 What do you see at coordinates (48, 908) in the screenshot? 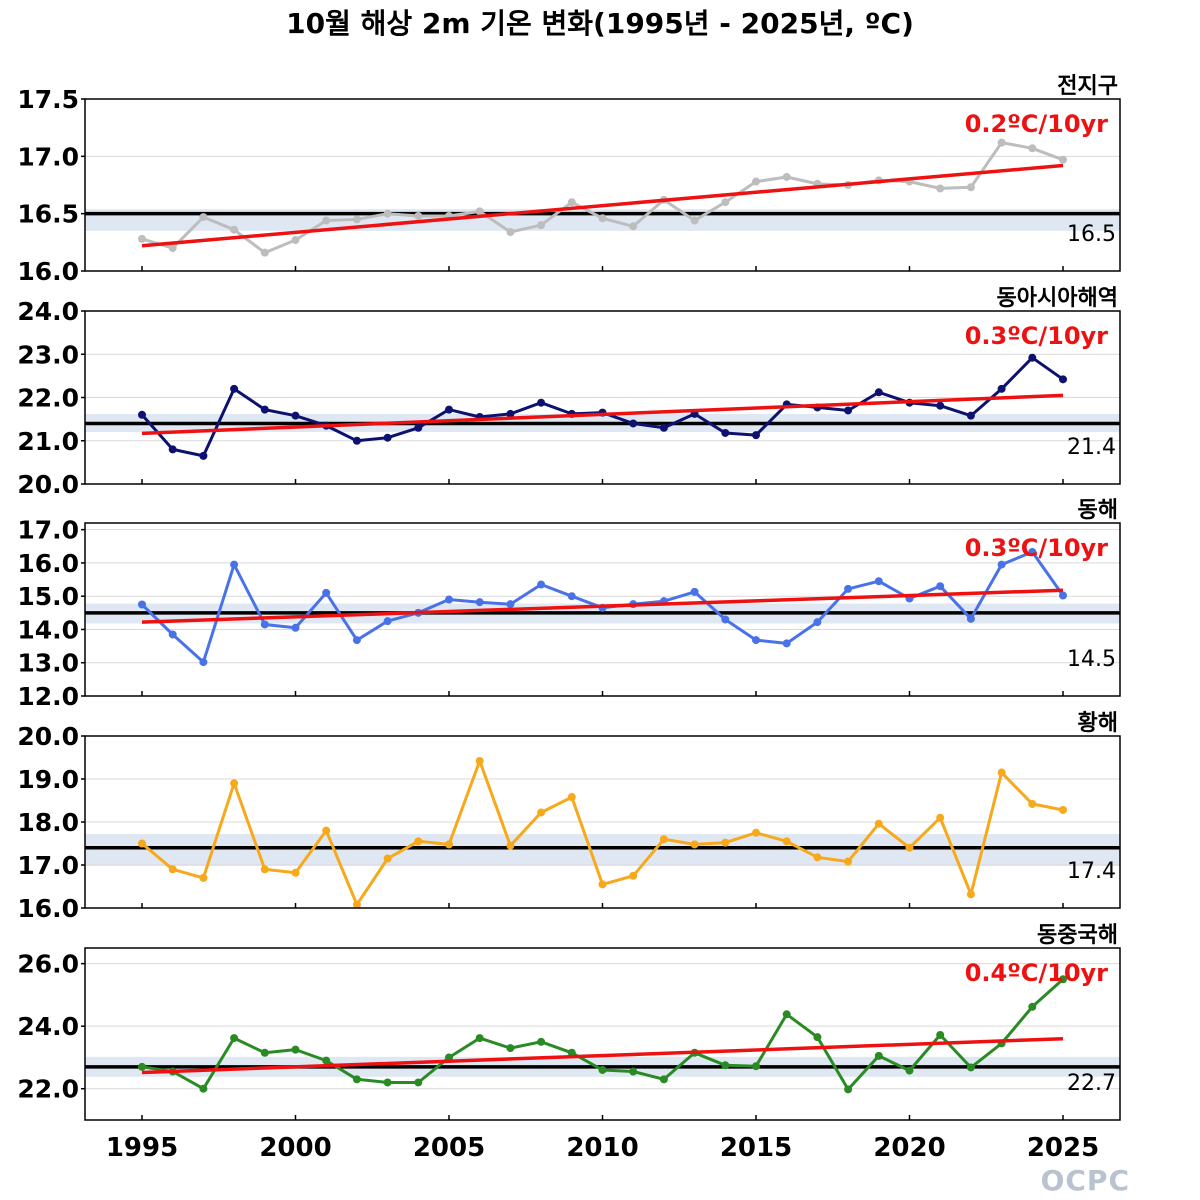
I see `y-tick-label: 16.0` at bounding box center [48, 908].